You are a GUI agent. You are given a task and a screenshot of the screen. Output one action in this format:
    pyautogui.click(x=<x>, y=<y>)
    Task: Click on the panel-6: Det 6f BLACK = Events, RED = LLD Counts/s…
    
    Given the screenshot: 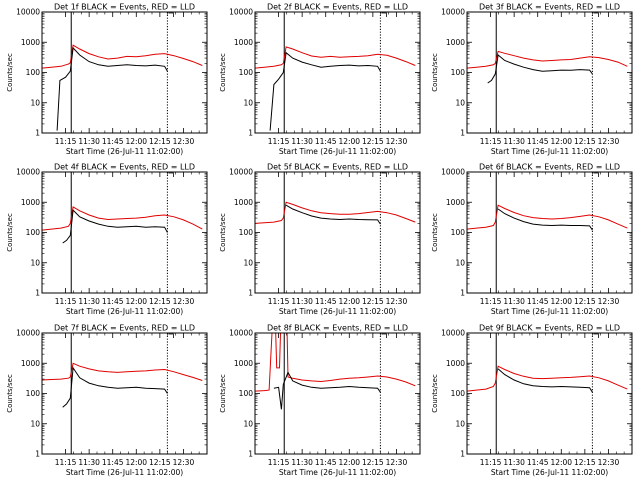 What is the action you would take?
    pyautogui.click(x=532, y=239)
    